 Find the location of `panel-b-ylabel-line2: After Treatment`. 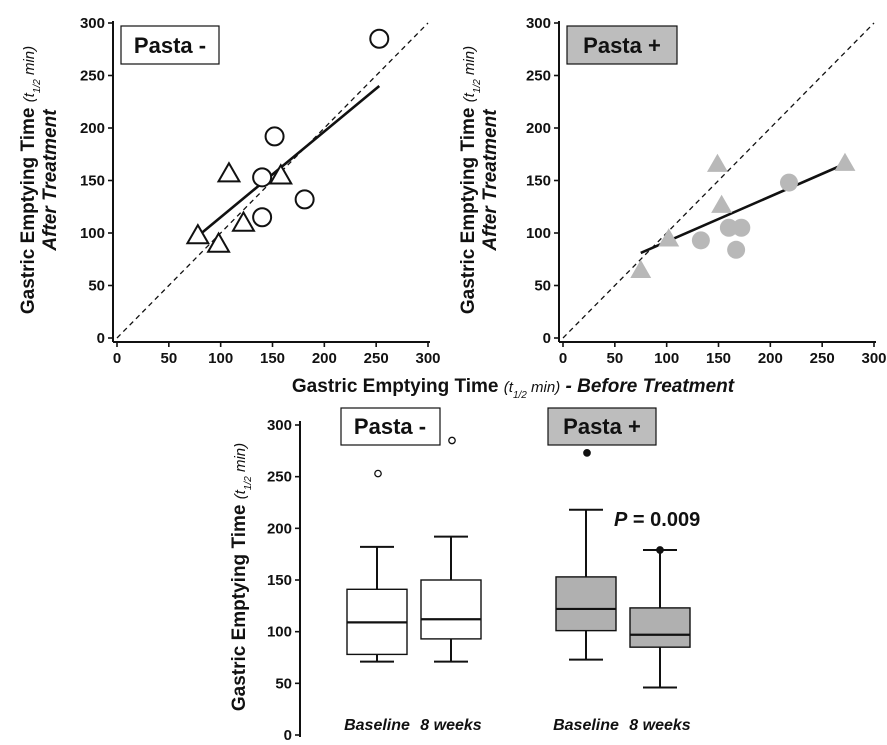

panel-b-ylabel-line2: After Treatment is located at coordinates (490, 180).